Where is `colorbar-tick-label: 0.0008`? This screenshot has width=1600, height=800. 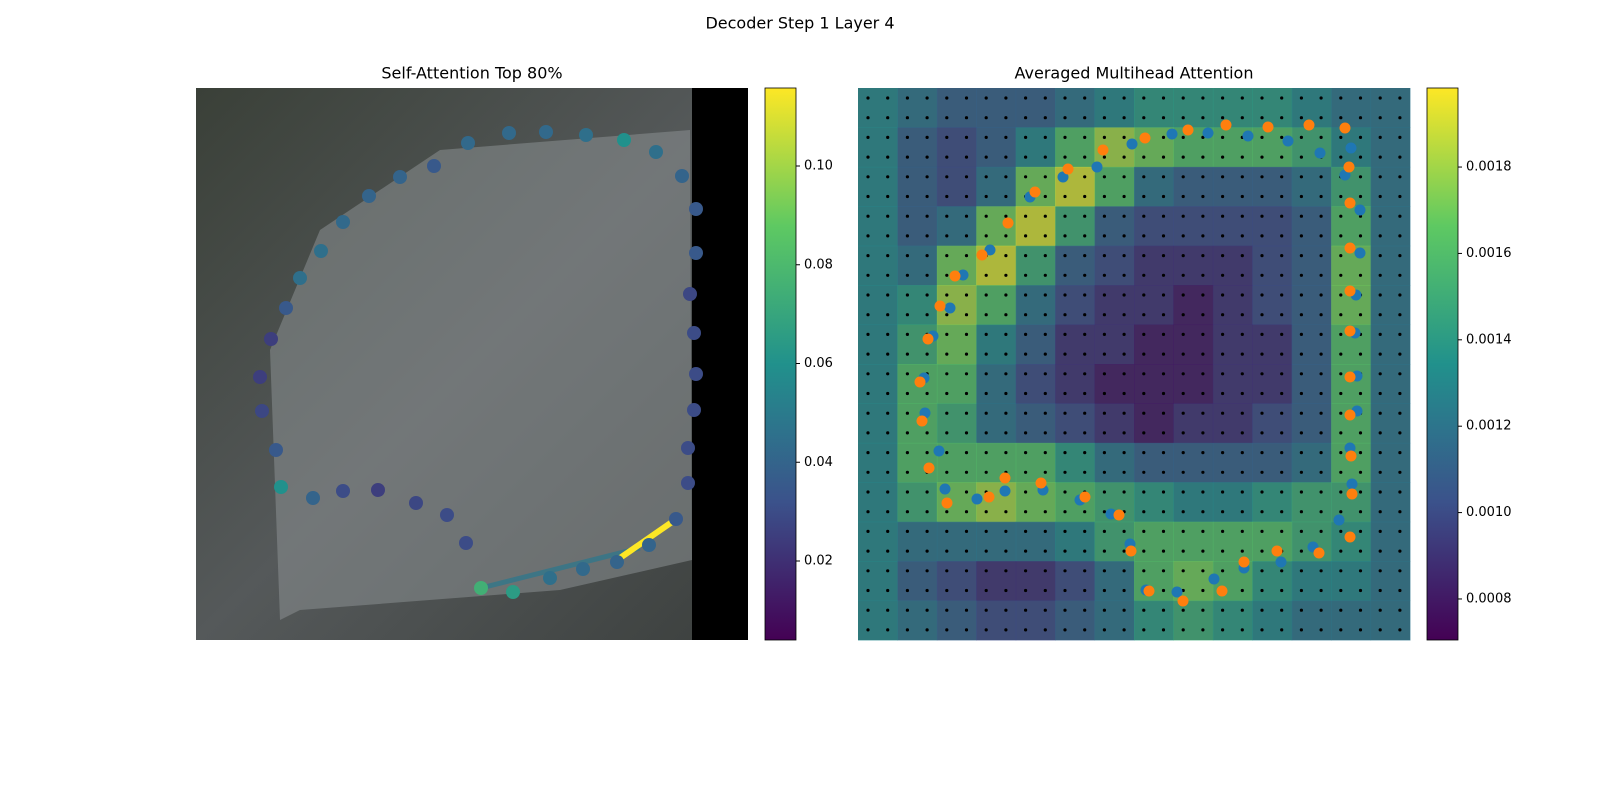
colorbar-tick-label: 0.0008 is located at coordinates (1489, 598).